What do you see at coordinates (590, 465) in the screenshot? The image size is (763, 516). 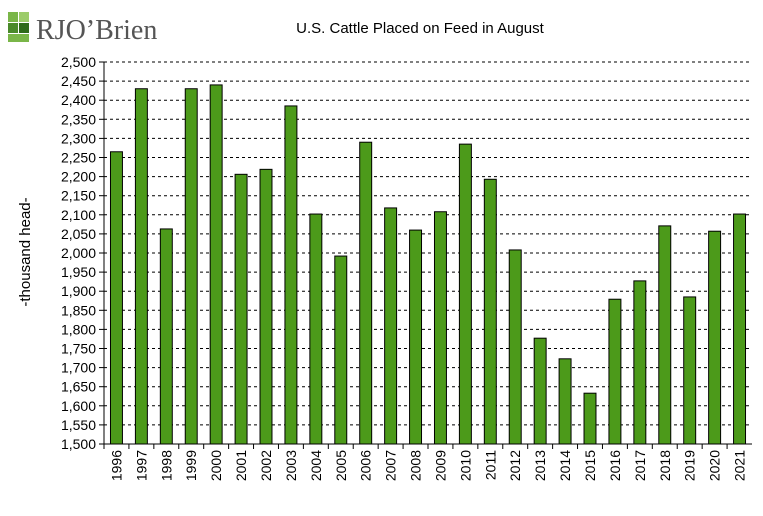 I see `x-tick-label: 2015` at bounding box center [590, 465].